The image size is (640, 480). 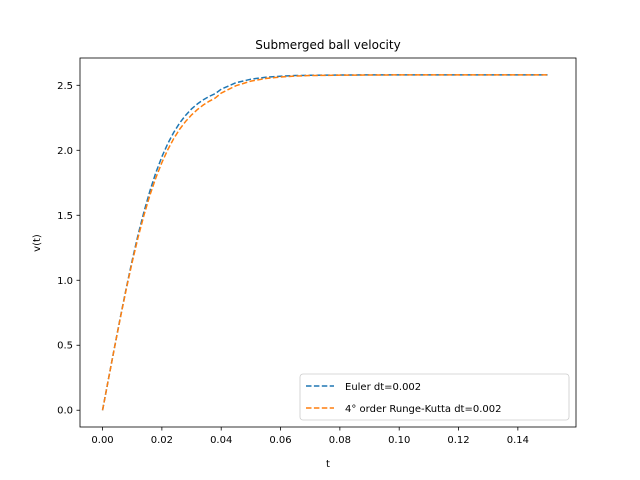 What do you see at coordinates (65, 346) in the screenshot?
I see `y-tick-label: 0.5` at bounding box center [65, 346].